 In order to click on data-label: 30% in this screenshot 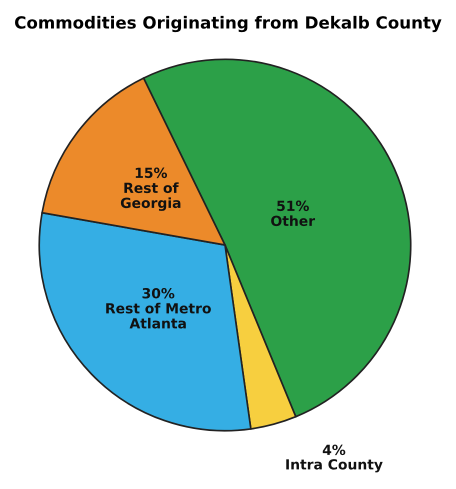, I will do `click(158, 293)`.